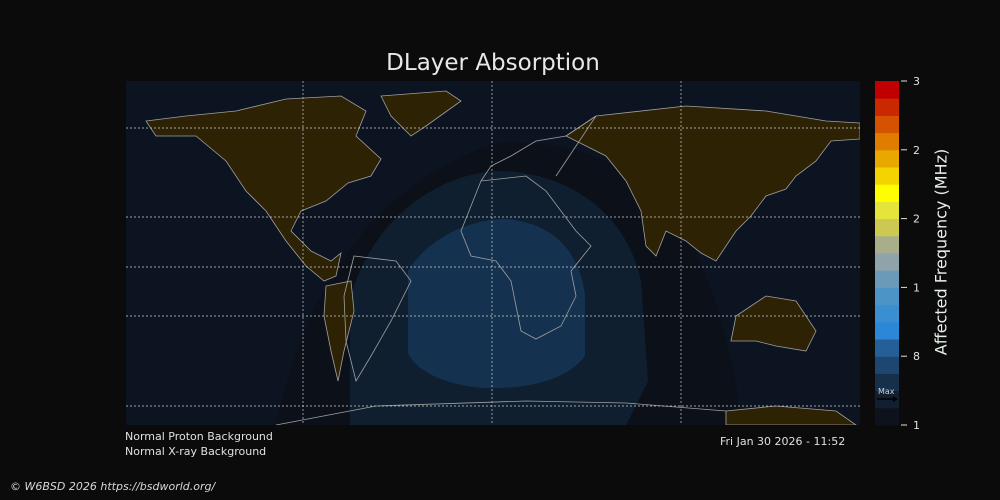 This screenshot has width=1000, height=500. What do you see at coordinates (493, 63) in the screenshot?
I see `map-title: DLayer Absorption` at bounding box center [493, 63].